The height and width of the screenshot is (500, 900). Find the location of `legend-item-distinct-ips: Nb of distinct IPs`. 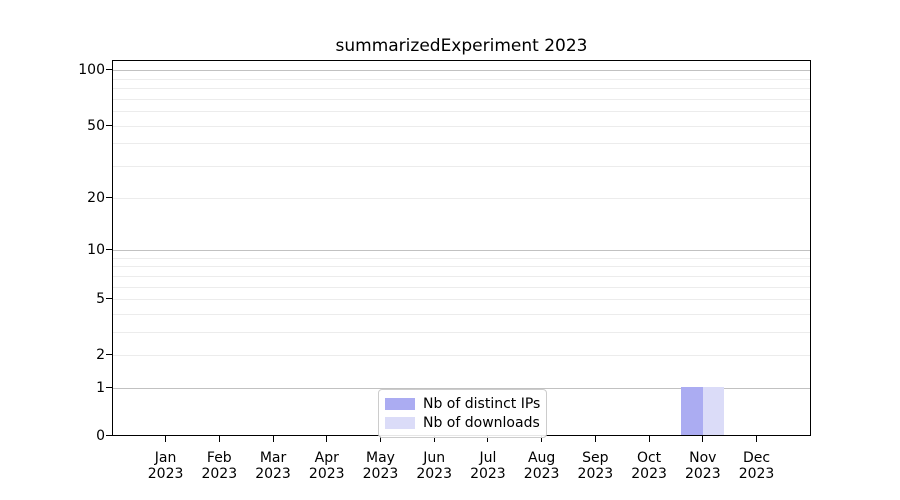

legend-item-distinct-ips: Nb of distinct IPs is located at coordinates (463, 404).